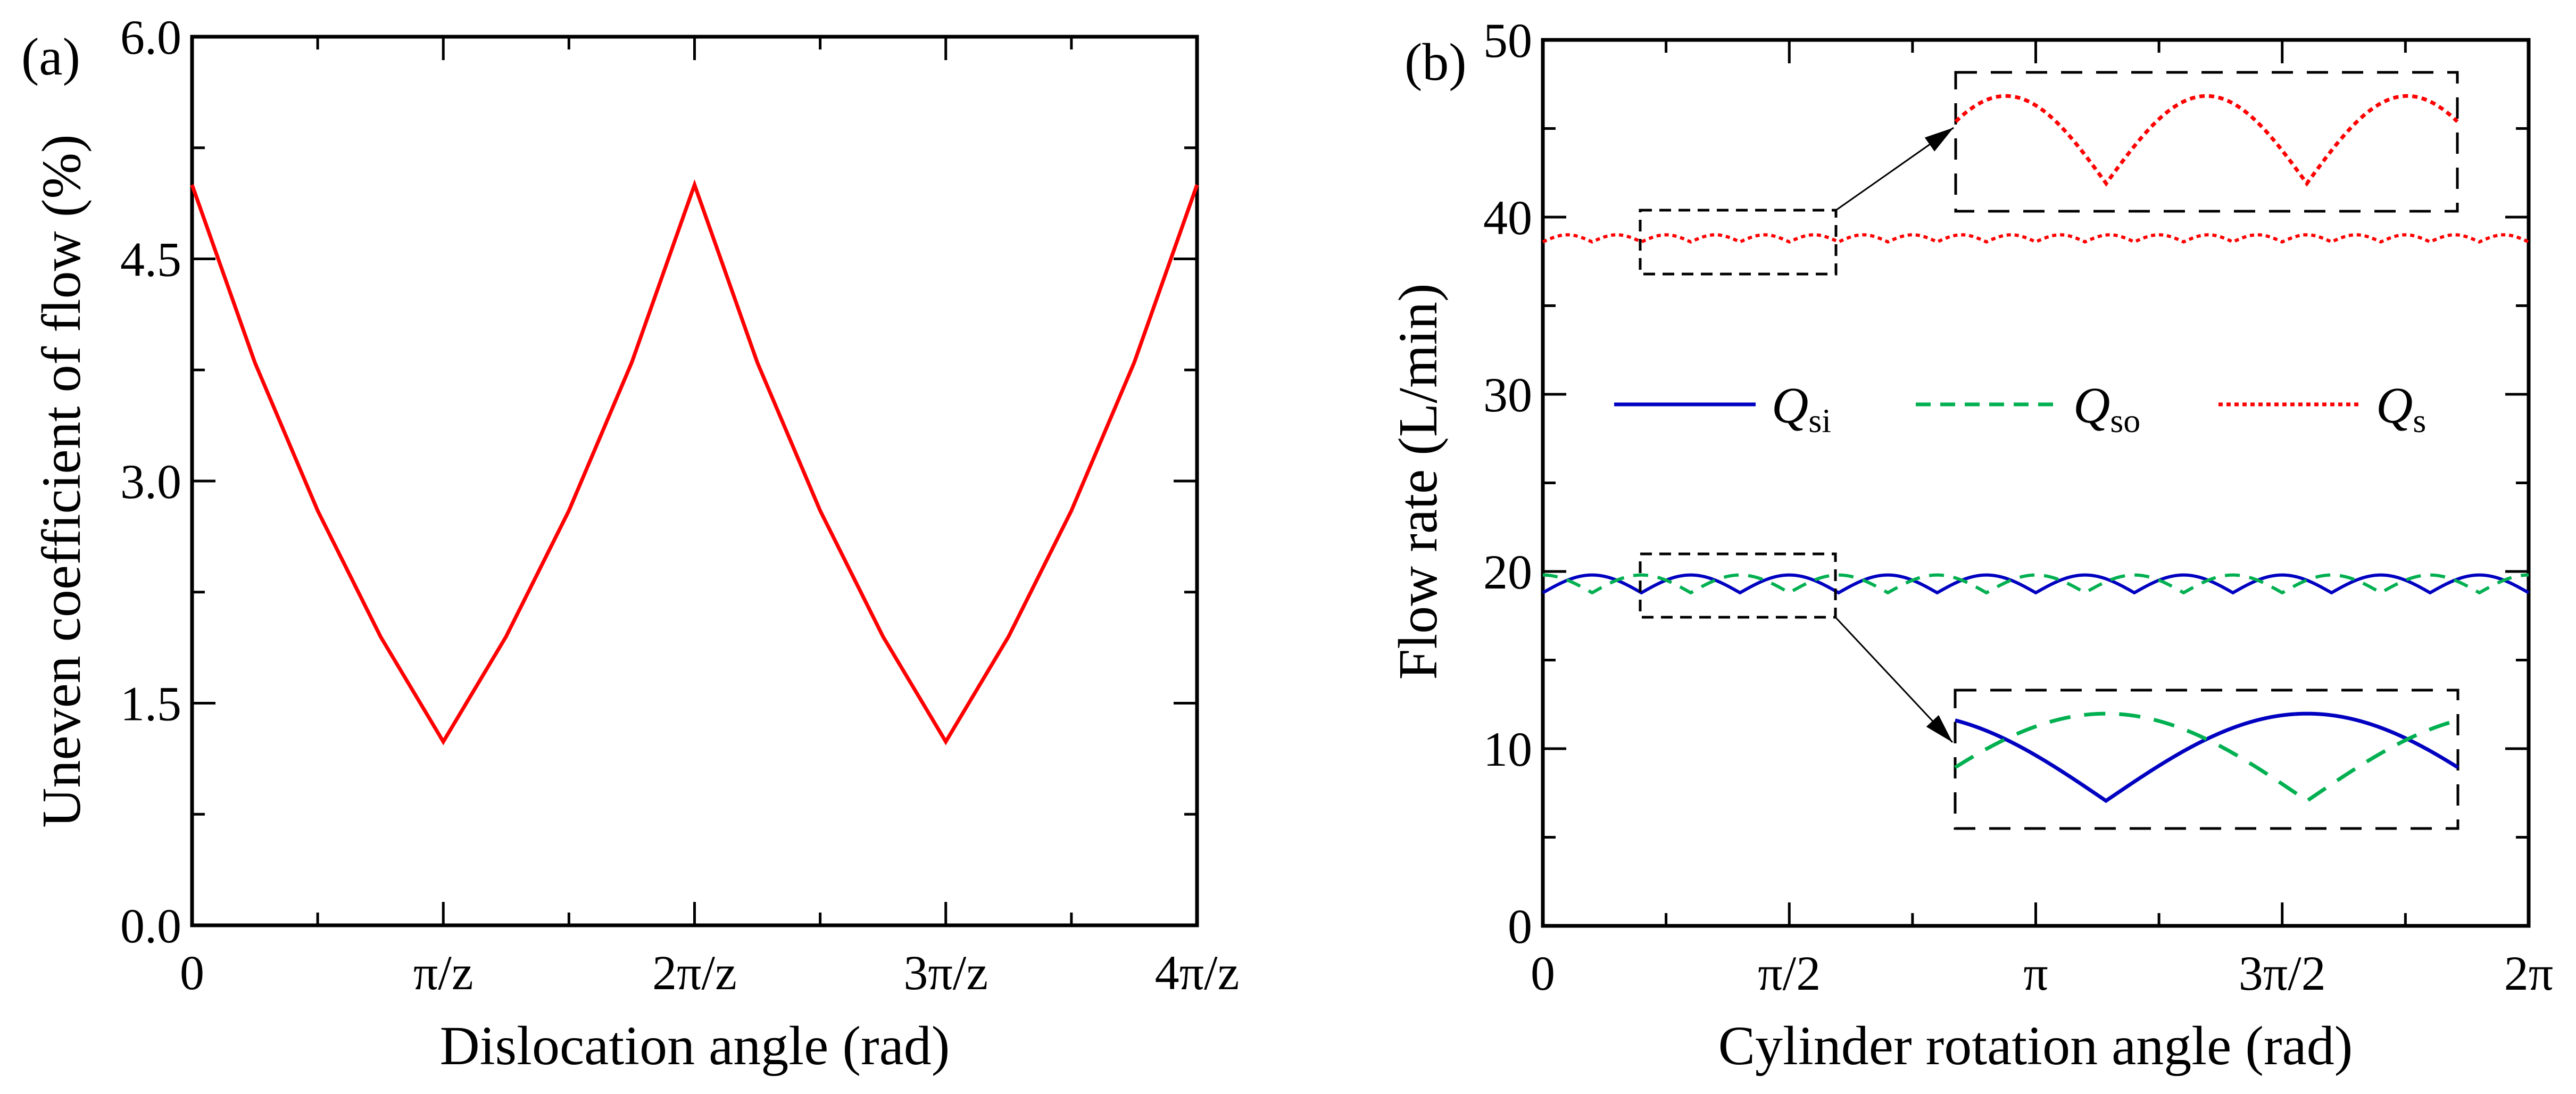 This screenshot has height=1094, width=2576. Describe the element at coordinates (2528, 973) in the screenshot. I see `panel-b-x-tick-label: 2π` at that location.